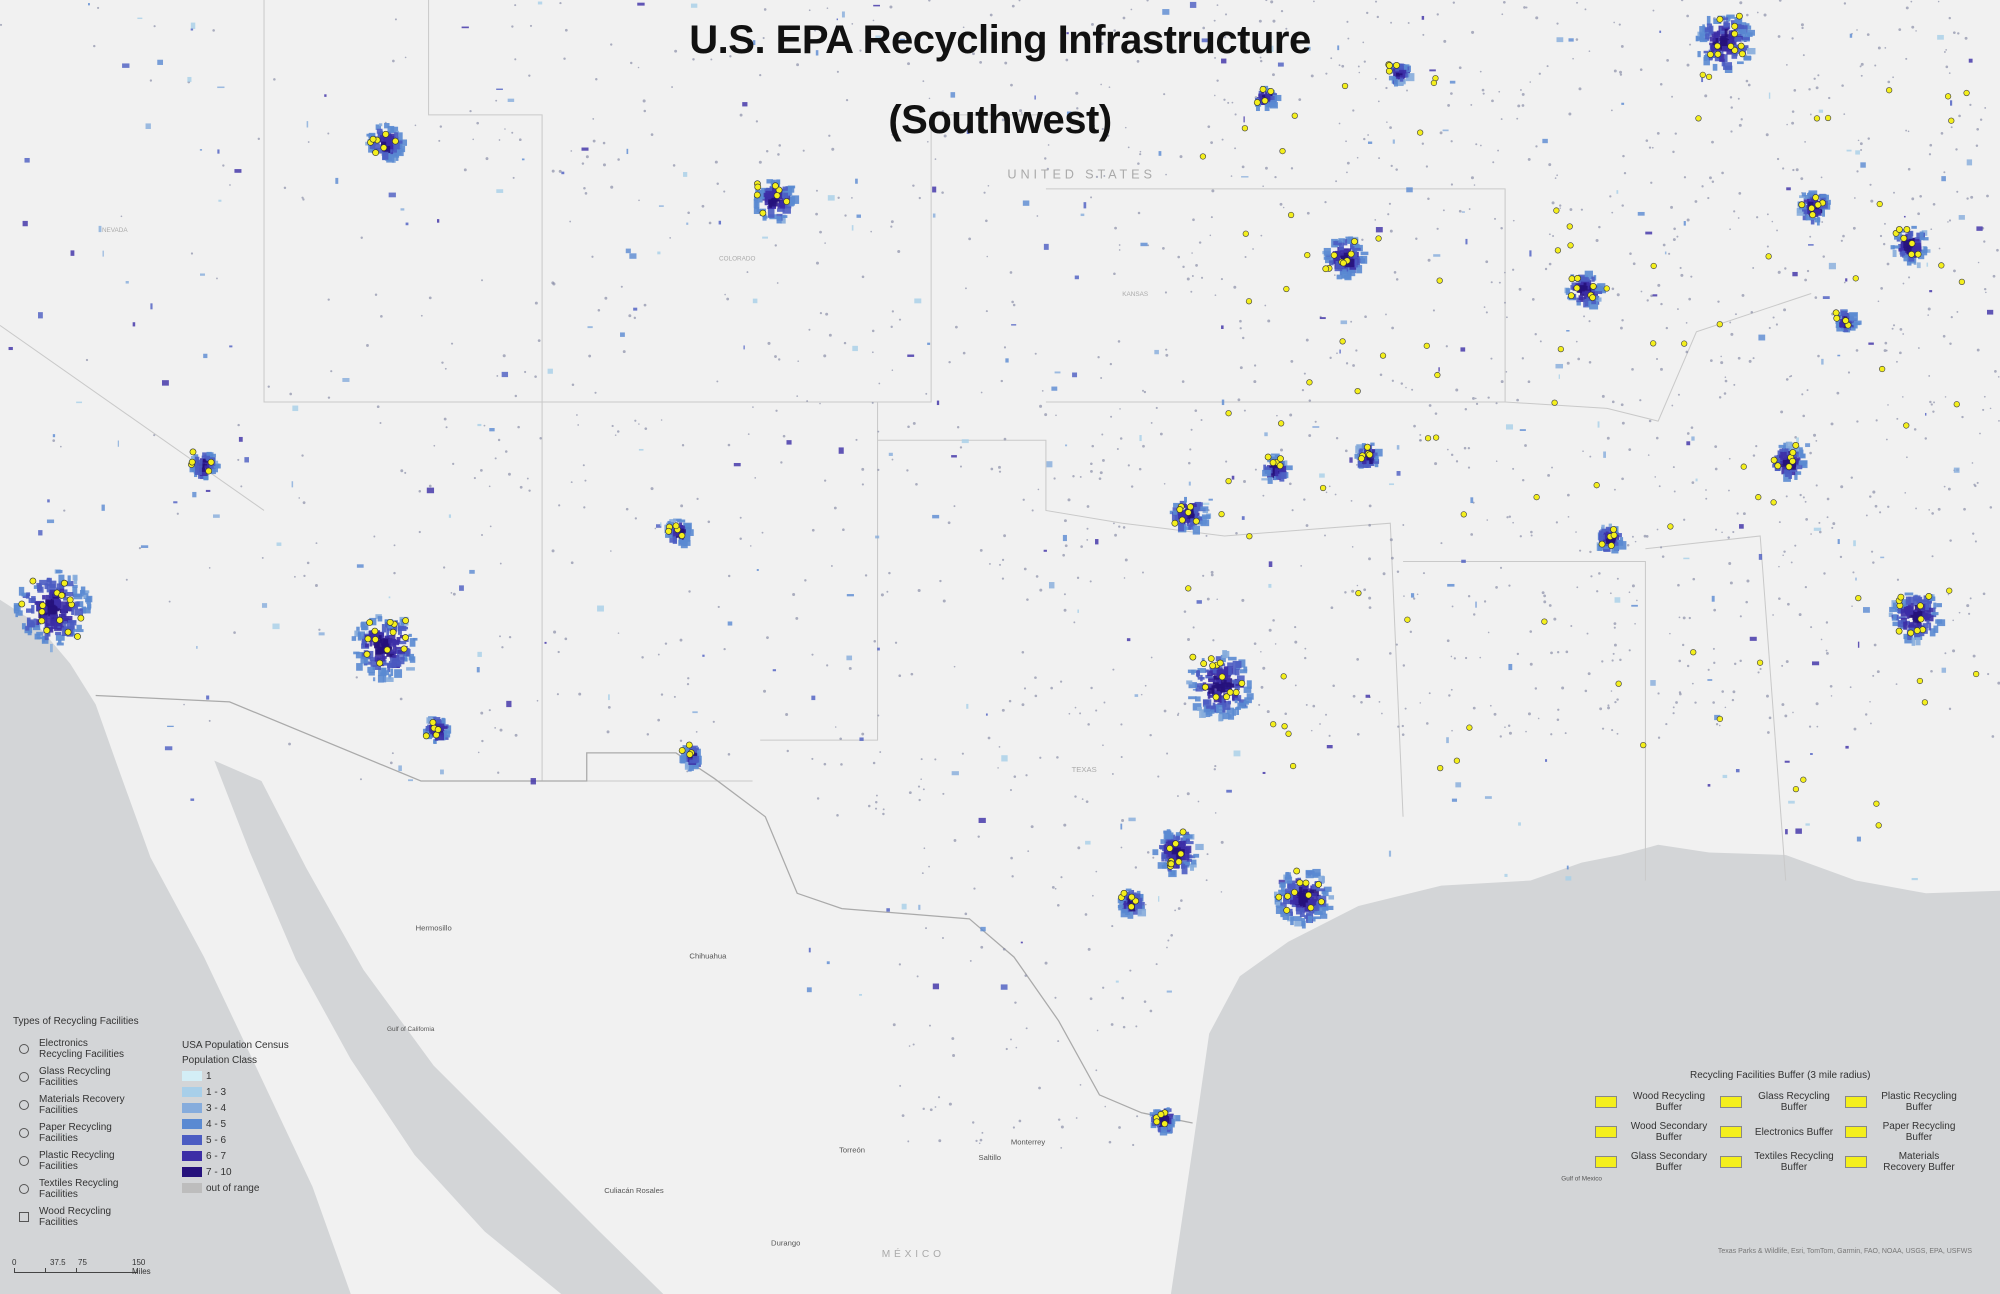 This screenshot has height=1294, width=2000. What do you see at coordinates (737, 258) in the screenshot?
I see `place-label: COLORADO` at bounding box center [737, 258].